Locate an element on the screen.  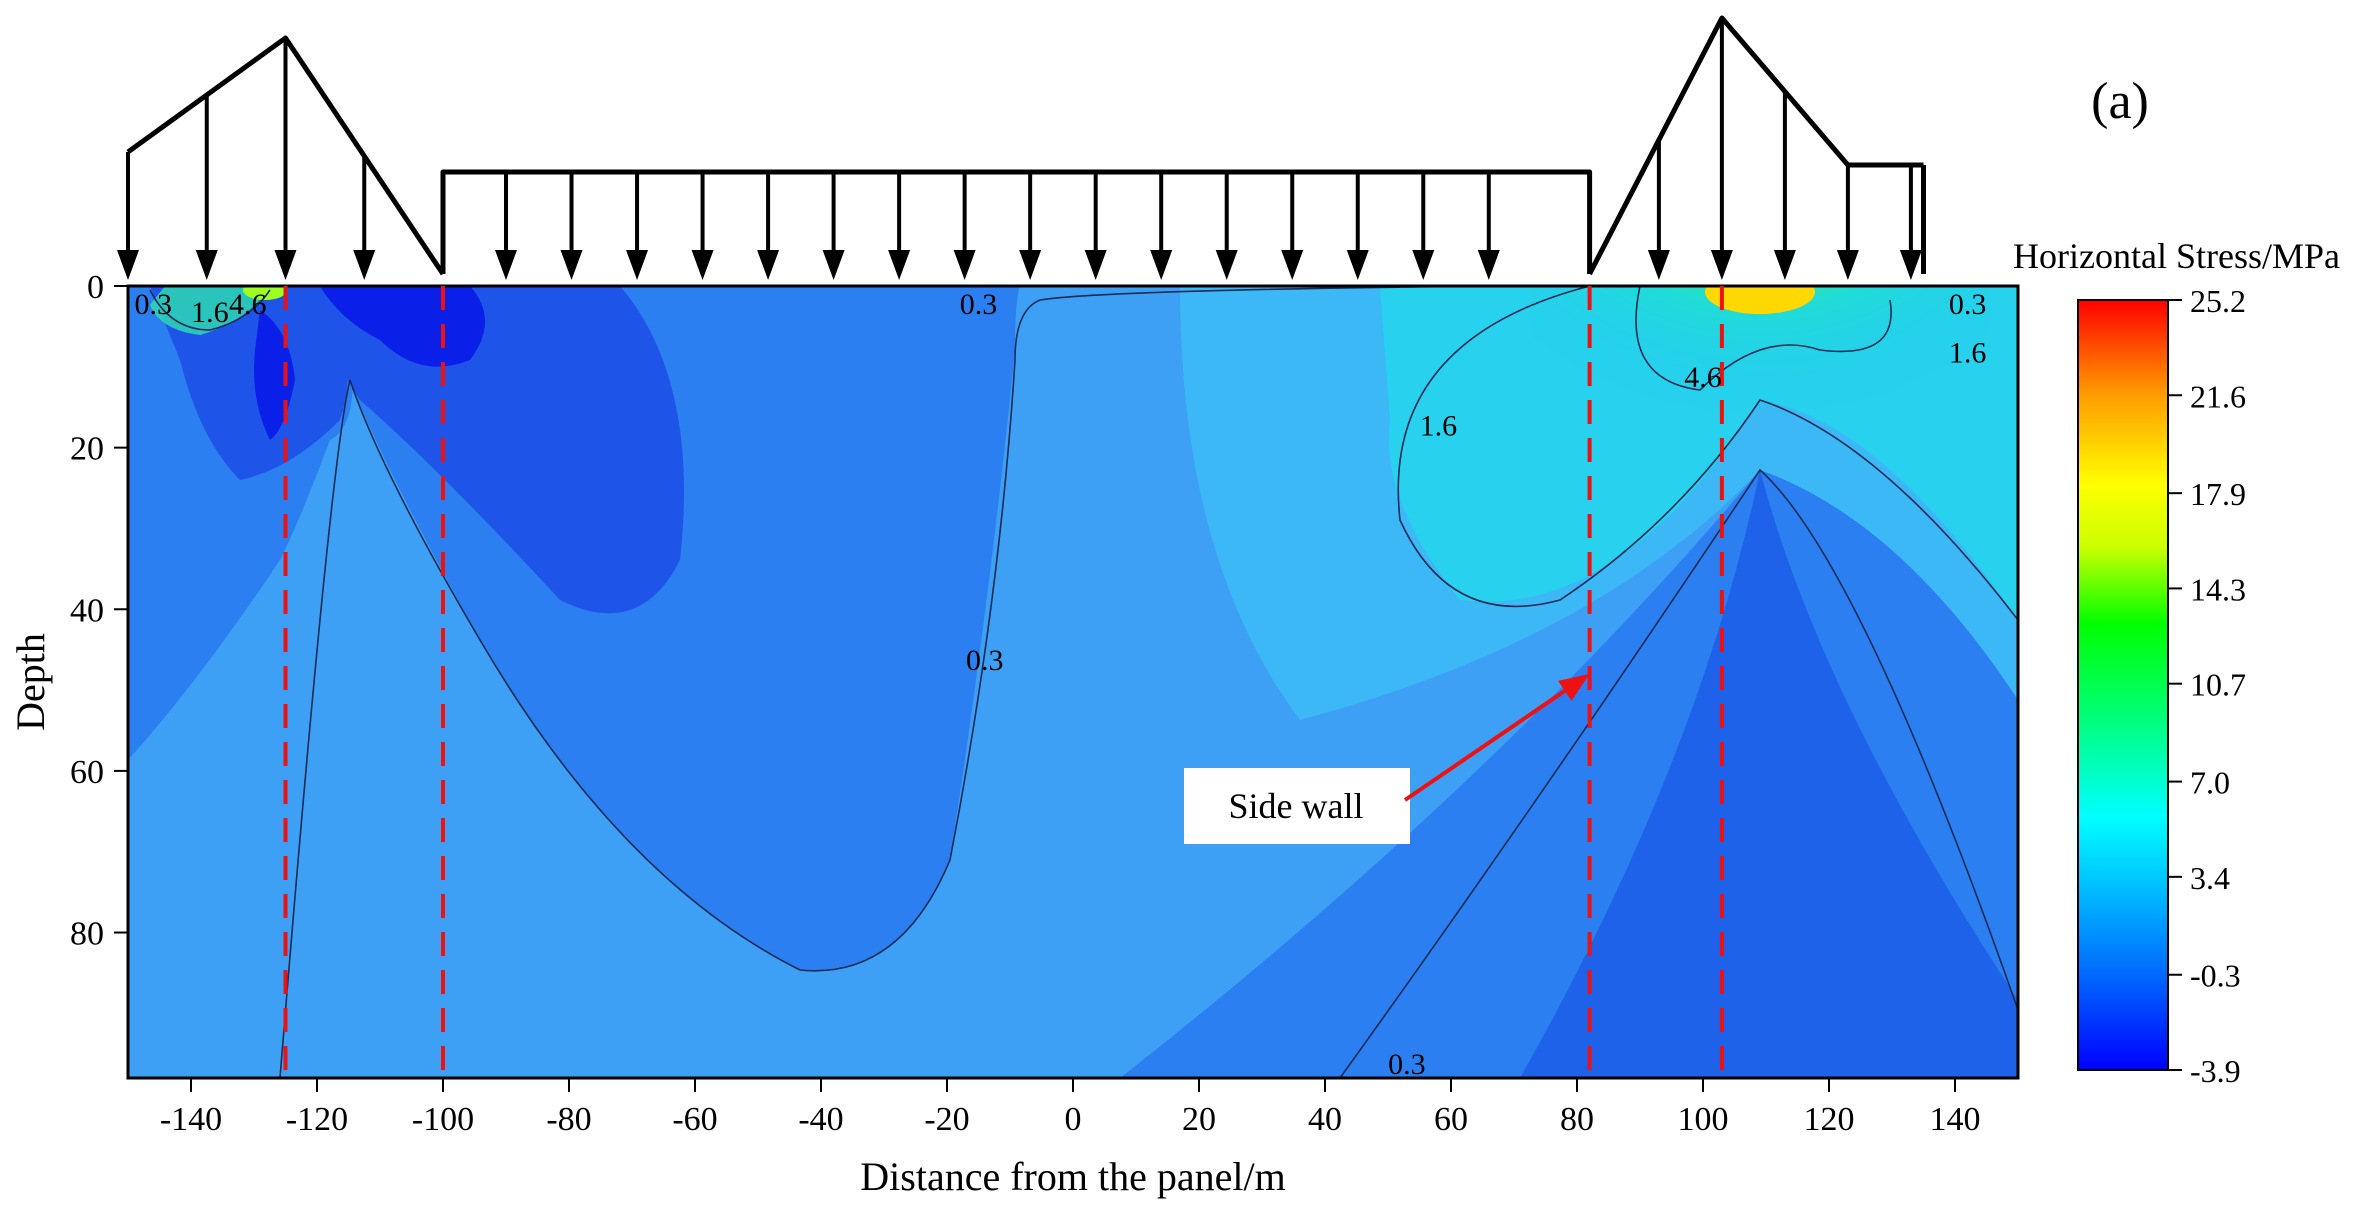
x-tick-label: 40 is located at coordinates (1325, 1119).